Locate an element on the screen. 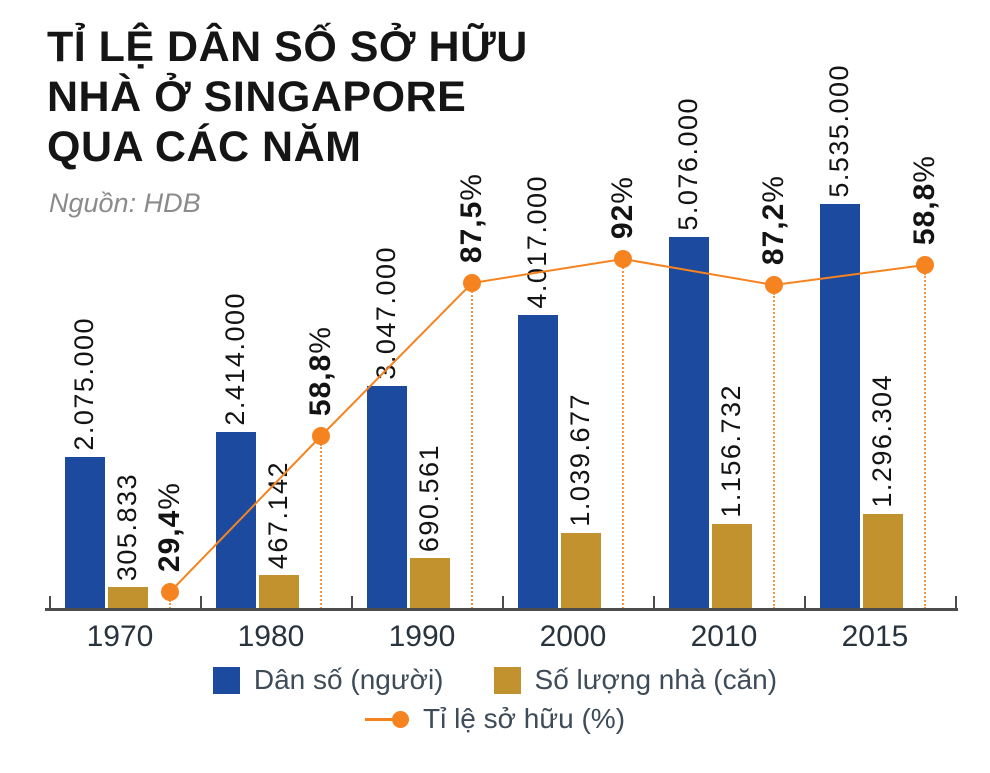 The height and width of the screenshot is (773, 990). source-note: Nguồn: HDB is located at coordinates (125, 203).